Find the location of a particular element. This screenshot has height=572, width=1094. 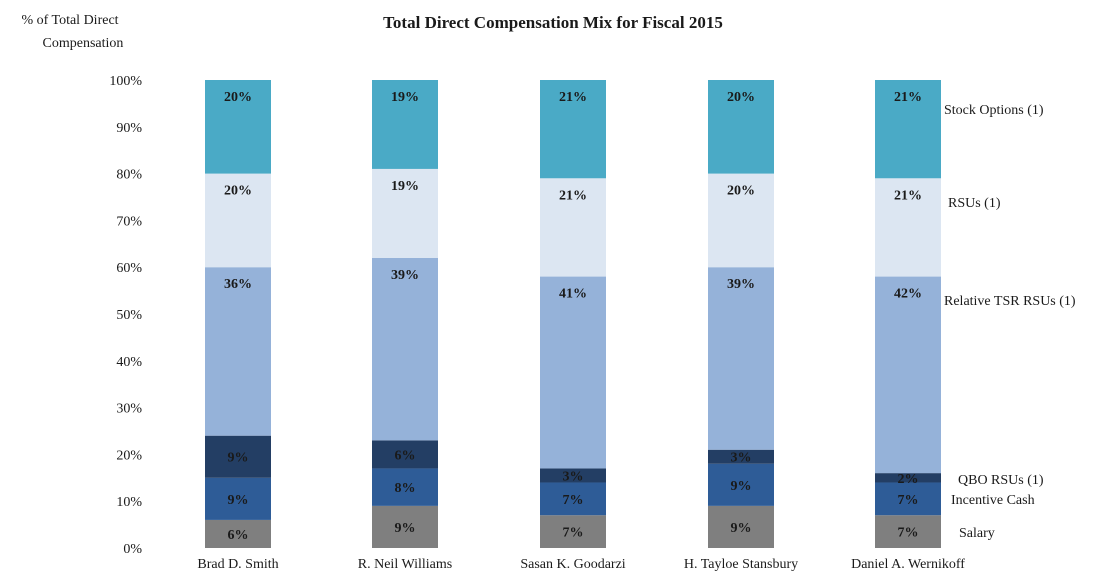

data-label: 2% is located at coordinates (908, 479).